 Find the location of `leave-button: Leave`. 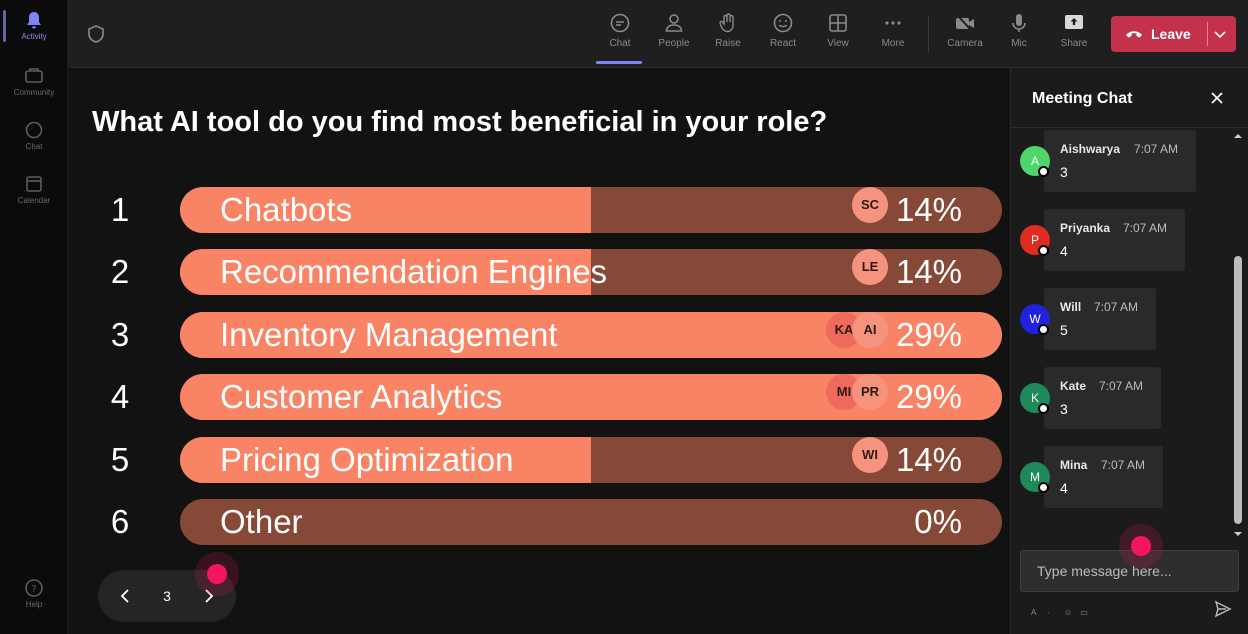

leave-button: Leave is located at coordinates (1173, 34).